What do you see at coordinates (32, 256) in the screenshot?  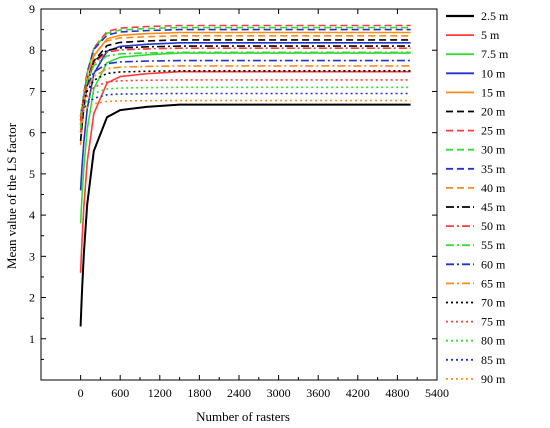 I see `y-tick-label: 3` at bounding box center [32, 256].